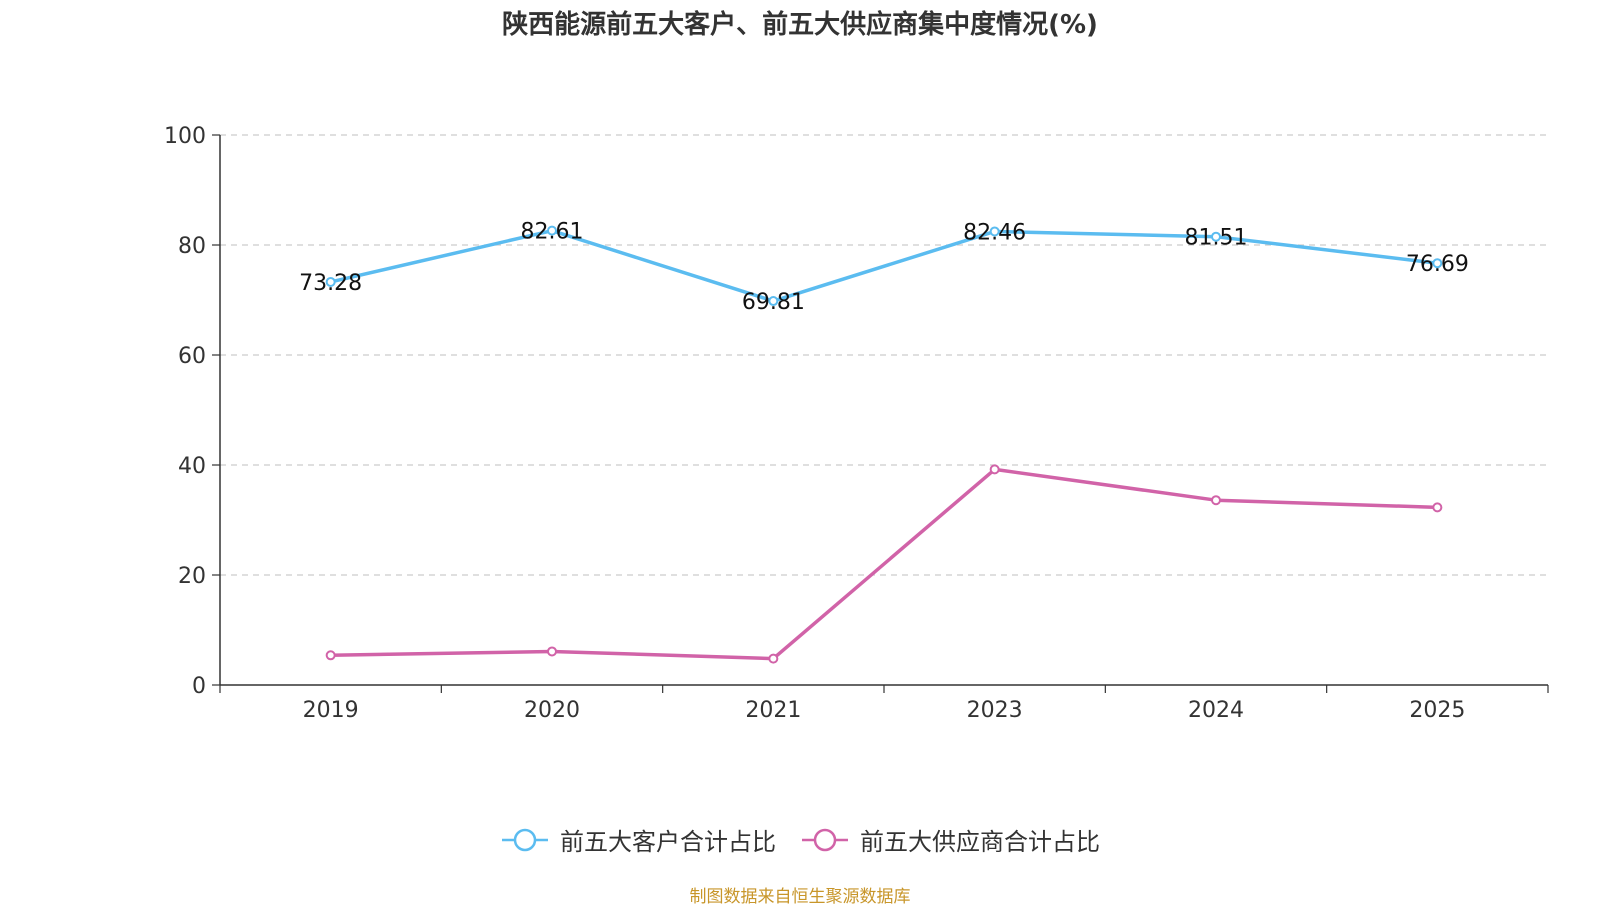  I want to click on data-label: 82.46, so click(994, 232).